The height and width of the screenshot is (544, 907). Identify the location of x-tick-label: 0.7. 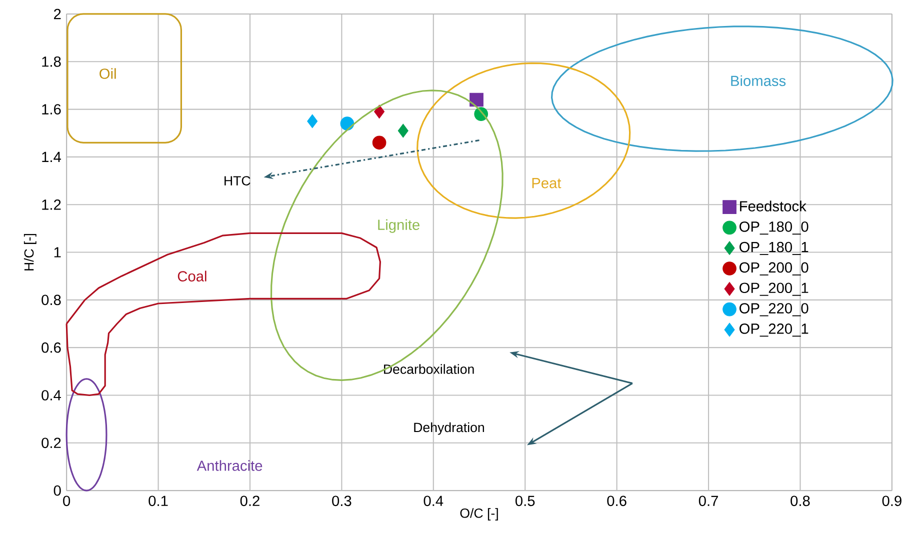
(708, 500).